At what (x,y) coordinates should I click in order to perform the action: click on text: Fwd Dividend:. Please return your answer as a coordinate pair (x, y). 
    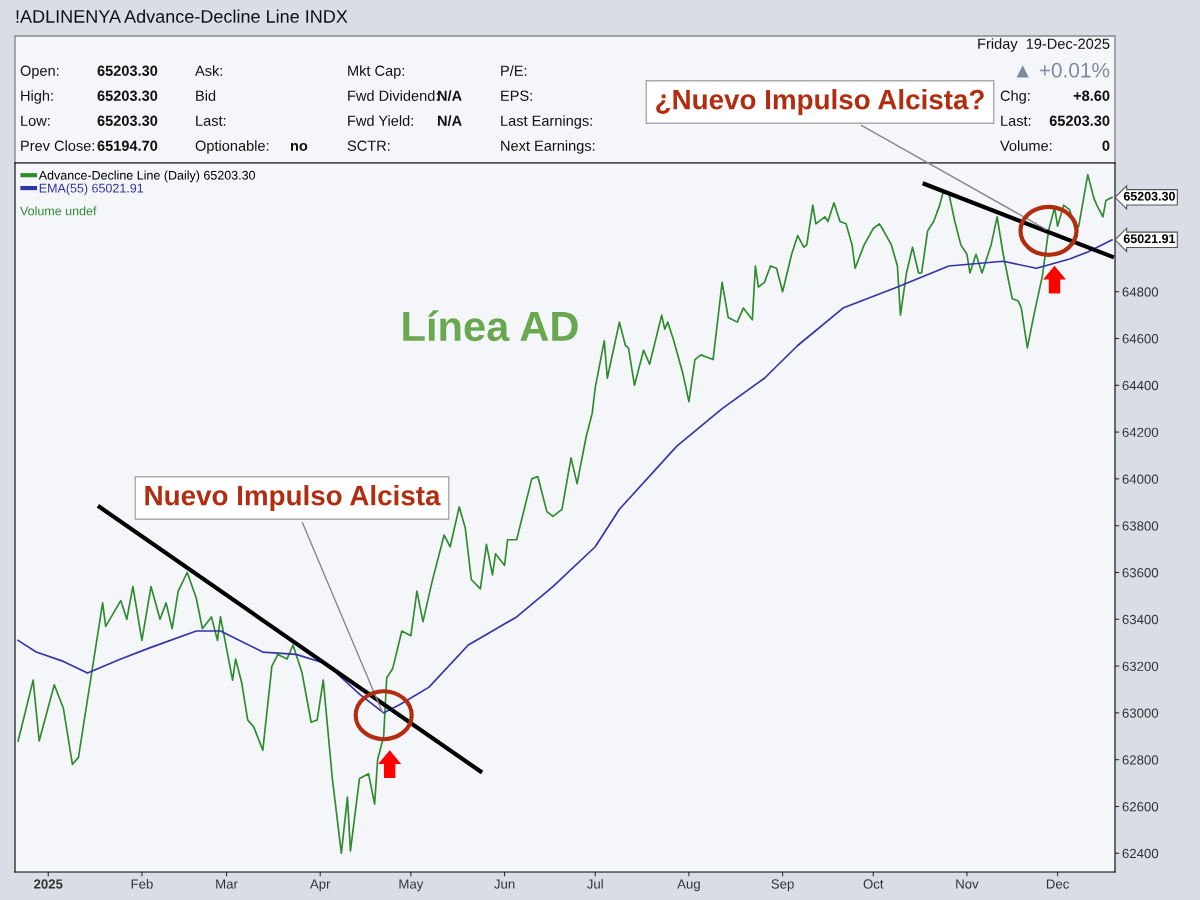
    Looking at the image, I should click on (393, 95).